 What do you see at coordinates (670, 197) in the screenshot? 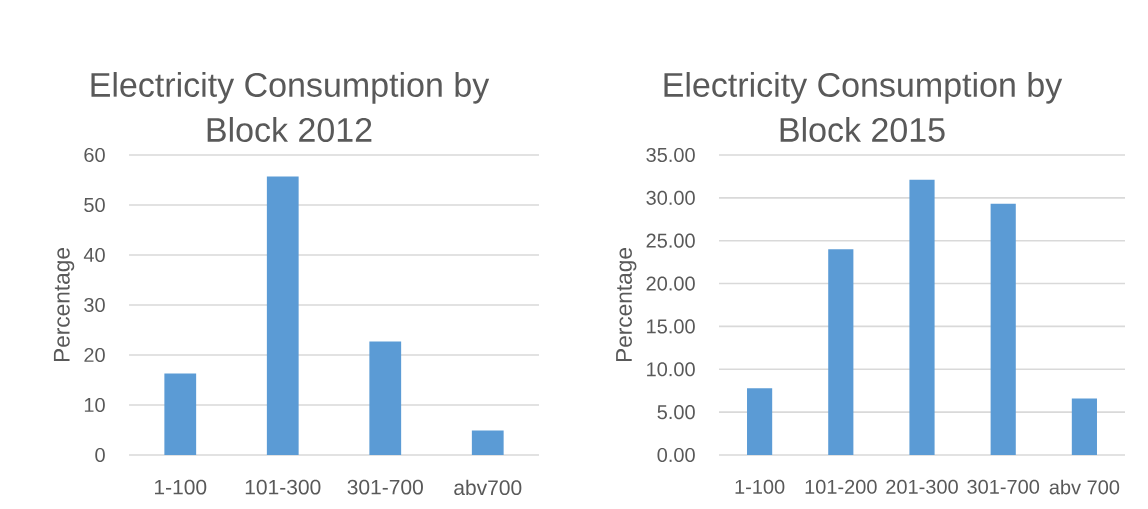
I see `y-tick-label: 30.00` at bounding box center [670, 197].